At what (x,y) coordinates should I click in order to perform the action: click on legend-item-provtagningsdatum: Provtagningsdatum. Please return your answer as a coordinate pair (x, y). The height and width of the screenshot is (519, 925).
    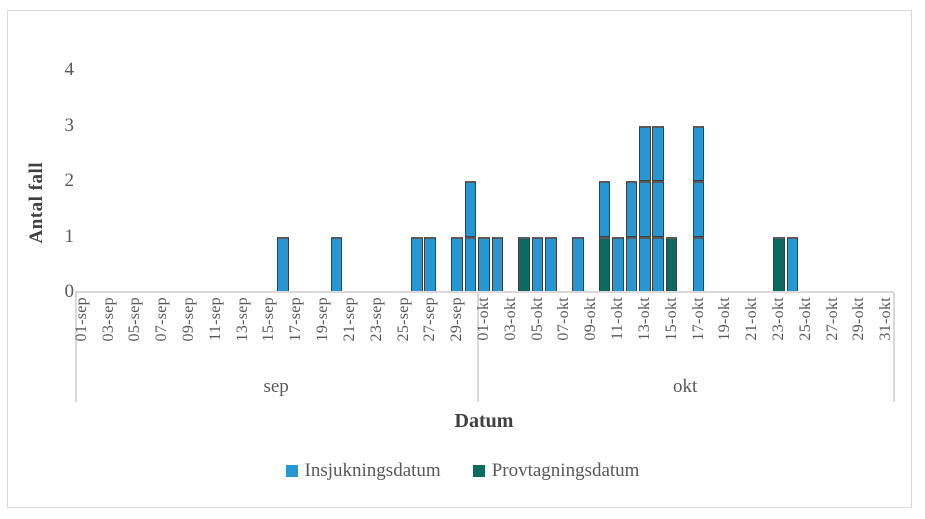
    Looking at the image, I should click on (556, 470).